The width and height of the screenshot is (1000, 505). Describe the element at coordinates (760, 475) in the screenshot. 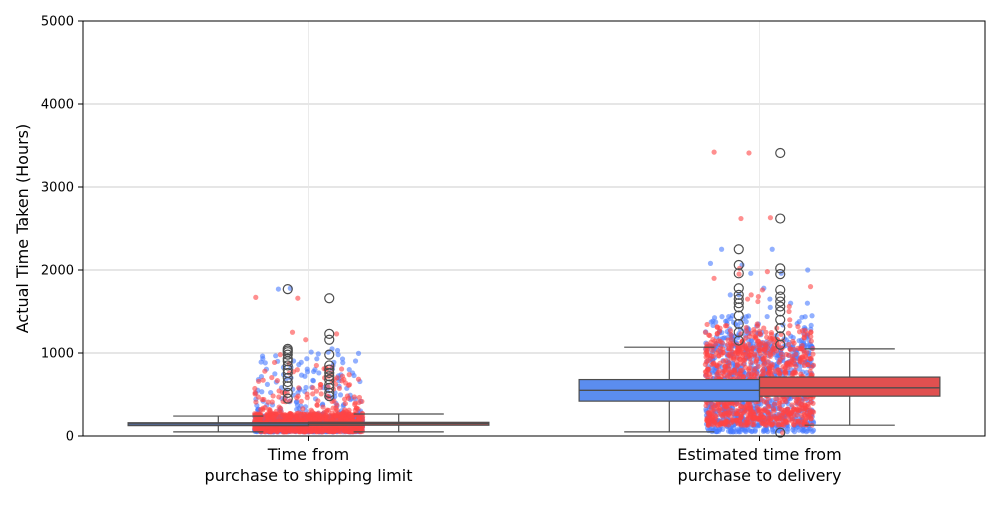

I see `x-category-label-line2: purchase to delivery` at that location.